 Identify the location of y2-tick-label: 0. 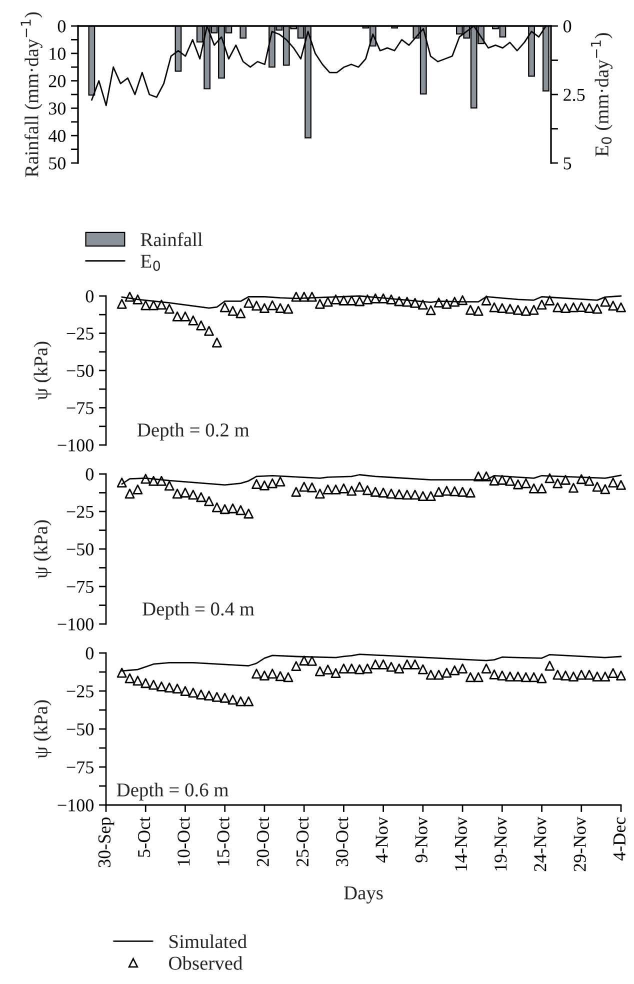
(567, 26).